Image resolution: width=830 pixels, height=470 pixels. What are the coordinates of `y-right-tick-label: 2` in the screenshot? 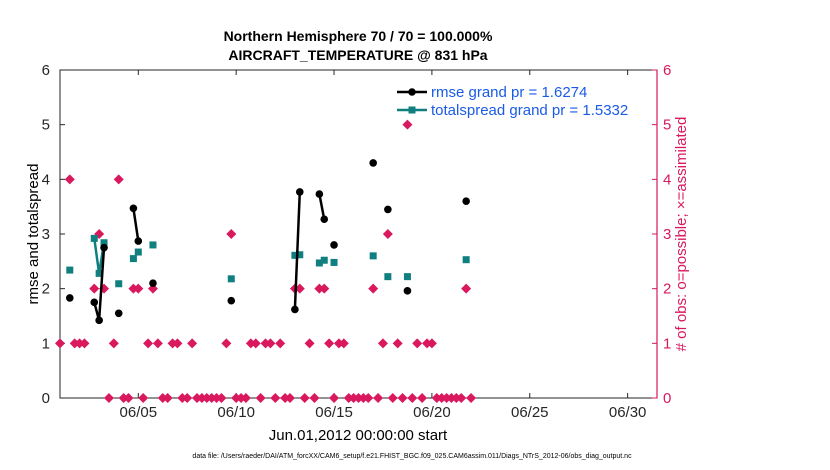 It's located at (667, 289).